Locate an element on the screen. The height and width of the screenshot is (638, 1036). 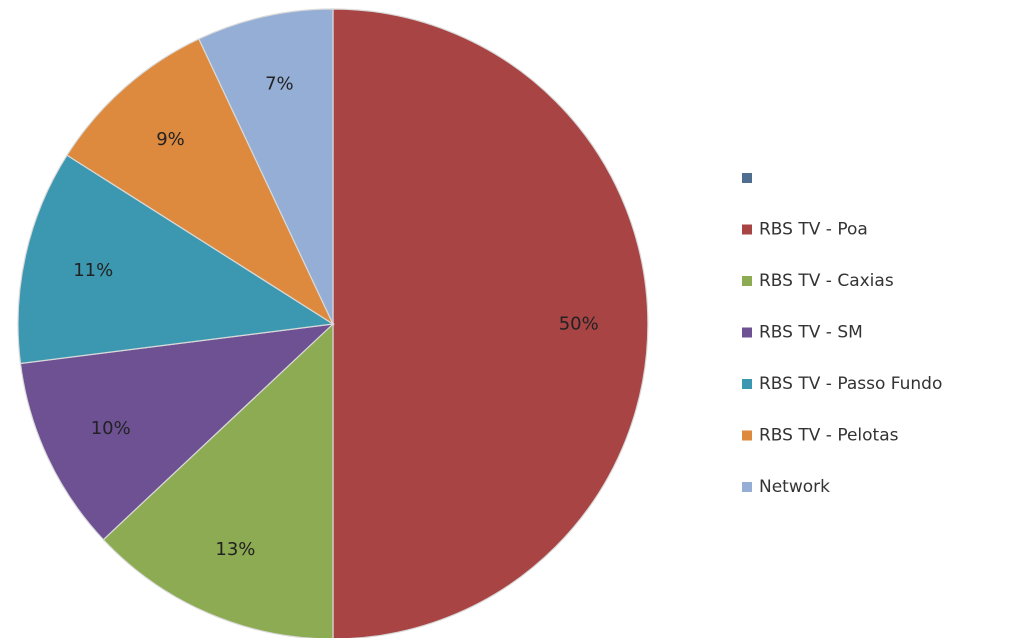
legend-label-5: RBS TV - Pelotas is located at coordinates (829, 436).